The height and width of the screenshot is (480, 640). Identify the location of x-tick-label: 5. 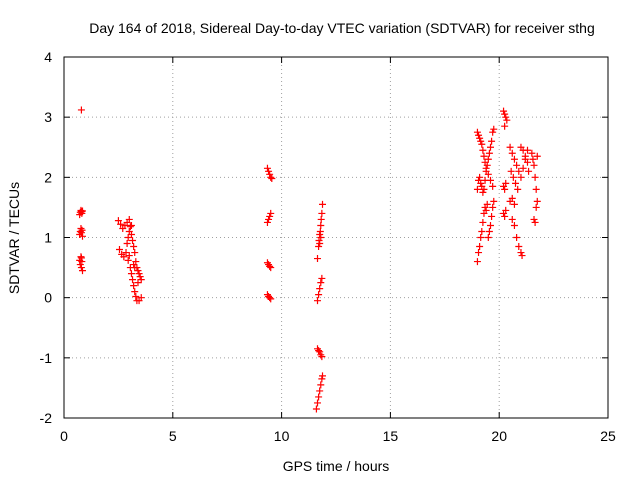
(173, 436).